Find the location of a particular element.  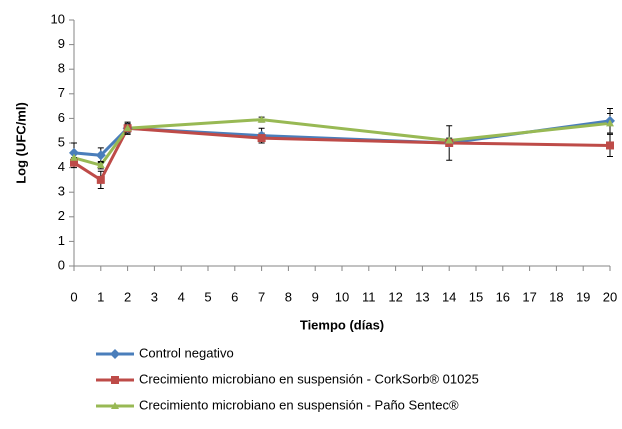

x-tick-label: 2 is located at coordinates (127, 296).